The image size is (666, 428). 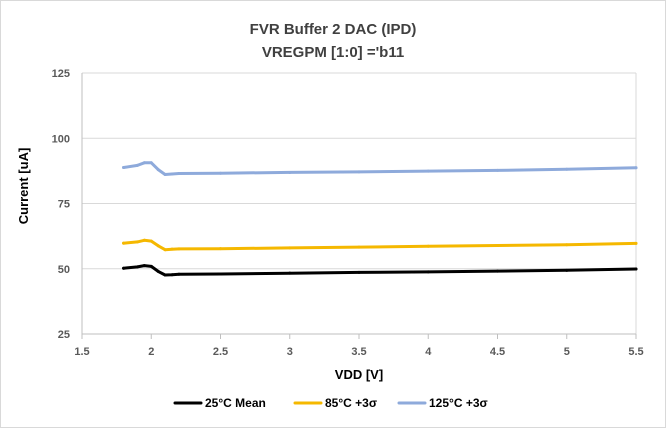 I want to click on x-tick-label: 3, so click(x=290, y=352).